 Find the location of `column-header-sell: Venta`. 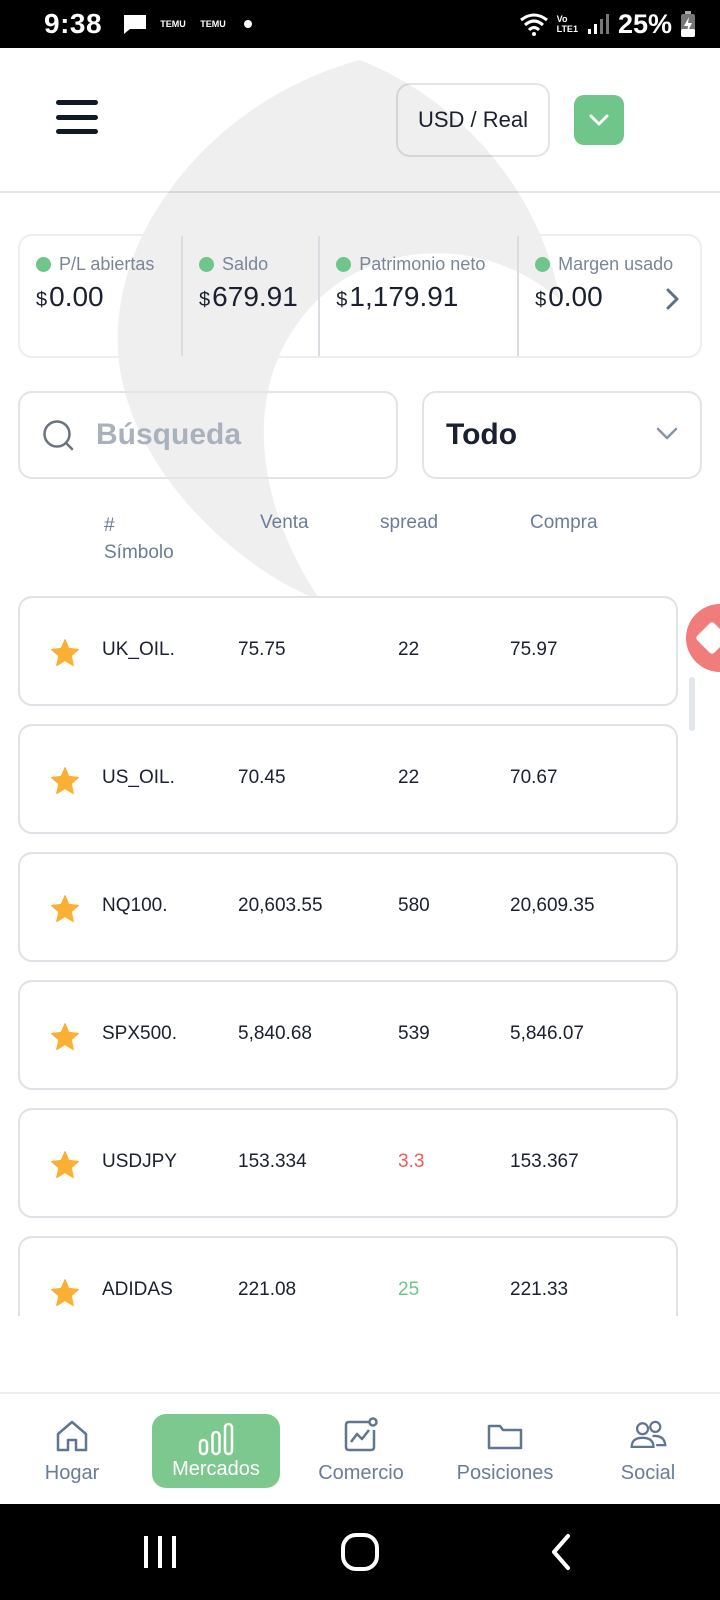

column-header-sell: Venta is located at coordinates (284, 522).